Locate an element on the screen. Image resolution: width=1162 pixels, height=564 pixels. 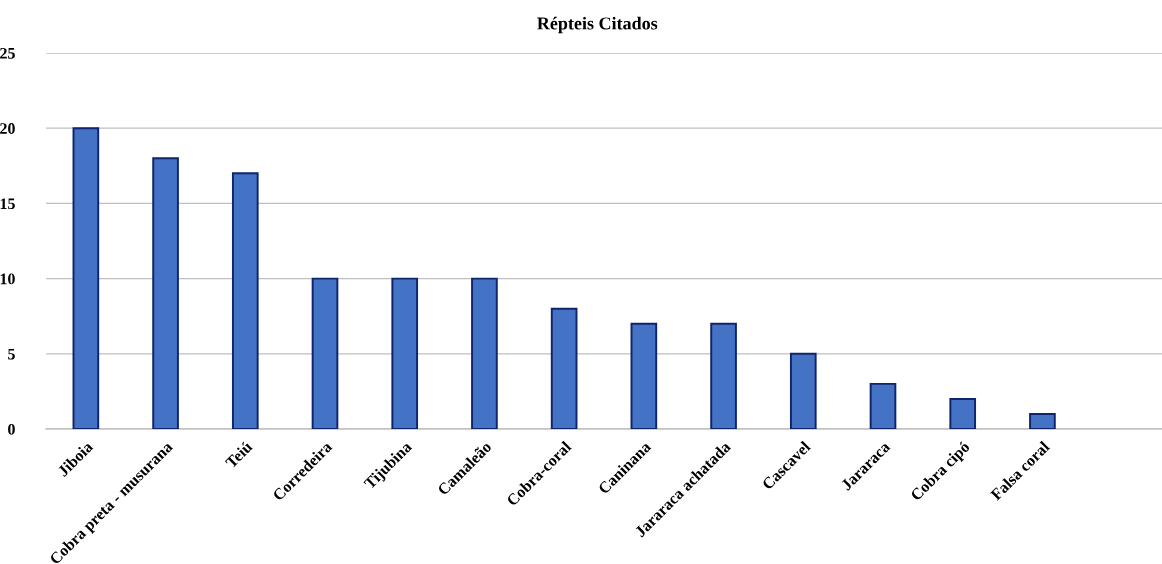
y-tick-label: 20 is located at coordinates (7, 128).